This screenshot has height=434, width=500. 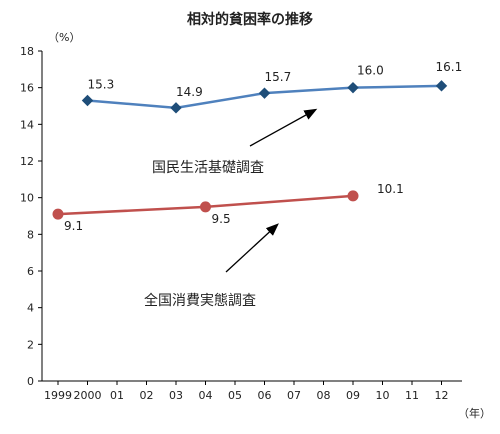 What do you see at coordinates (117, 395) in the screenshot?
I see `x-tick-label: 01` at bounding box center [117, 395].